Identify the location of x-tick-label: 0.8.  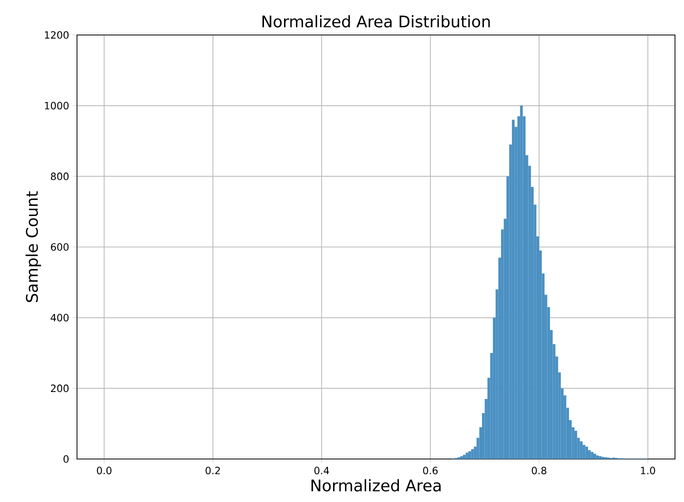
(539, 470).